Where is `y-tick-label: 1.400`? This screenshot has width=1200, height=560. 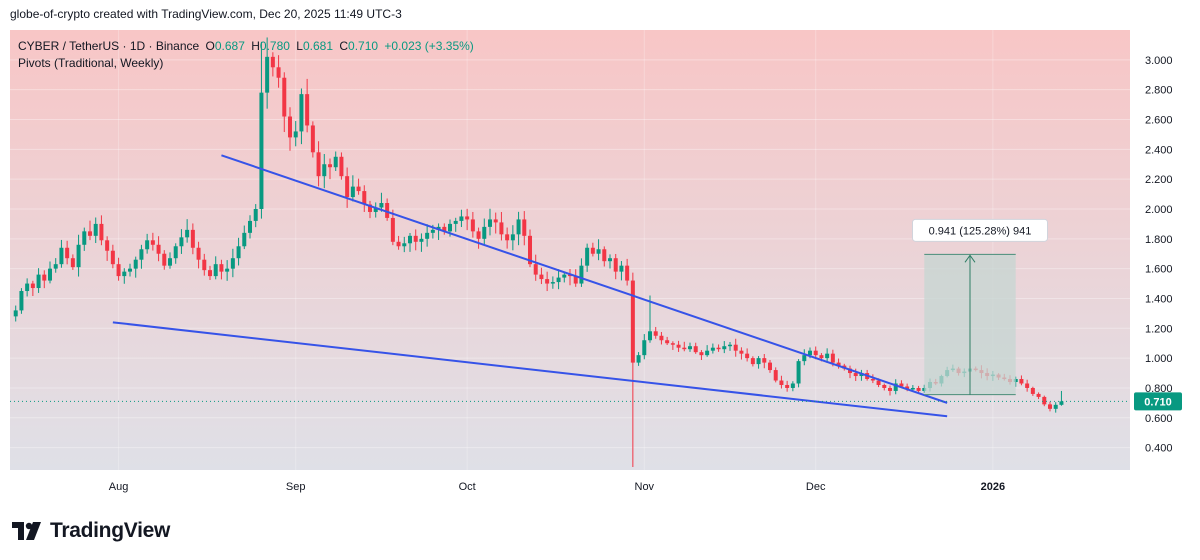
y-tick-label: 1.400 is located at coordinates (1159, 299).